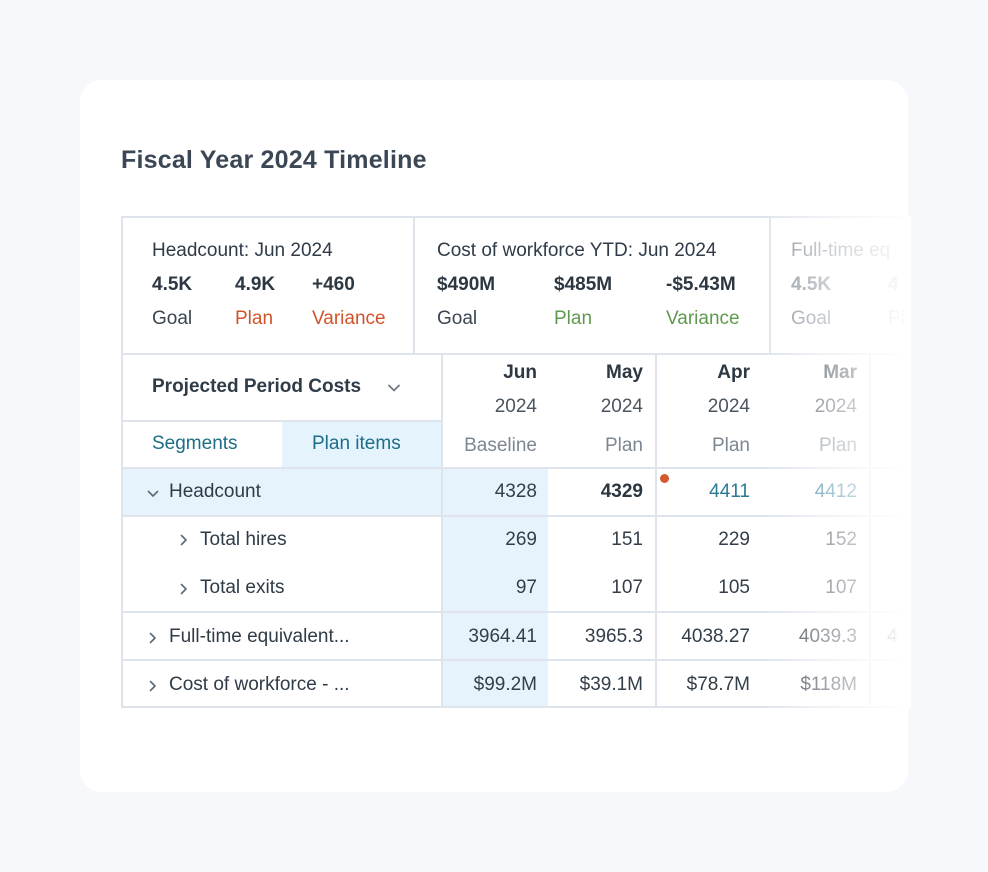 The width and height of the screenshot is (988, 872). Describe the element at coordinates (520, 372) in the screenshot. I see `column-month-jun: Jun` at that location.